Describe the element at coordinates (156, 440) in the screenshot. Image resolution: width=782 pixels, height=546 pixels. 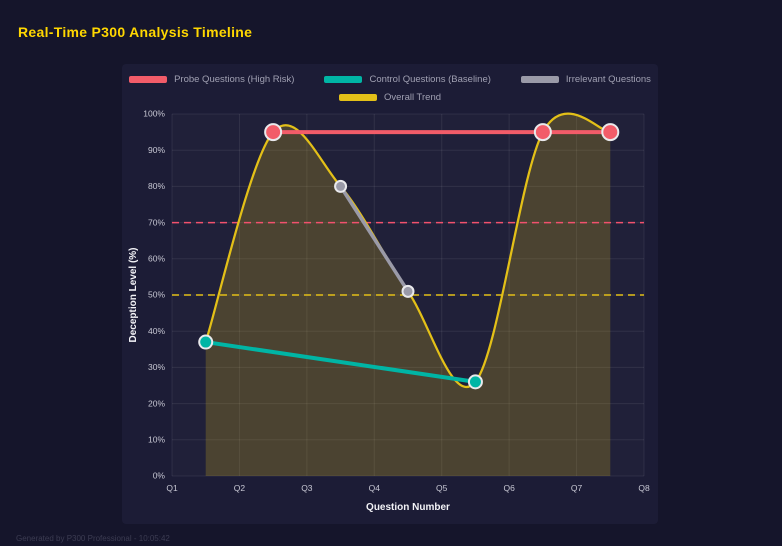
I see `svg-text: 10%` at that location.